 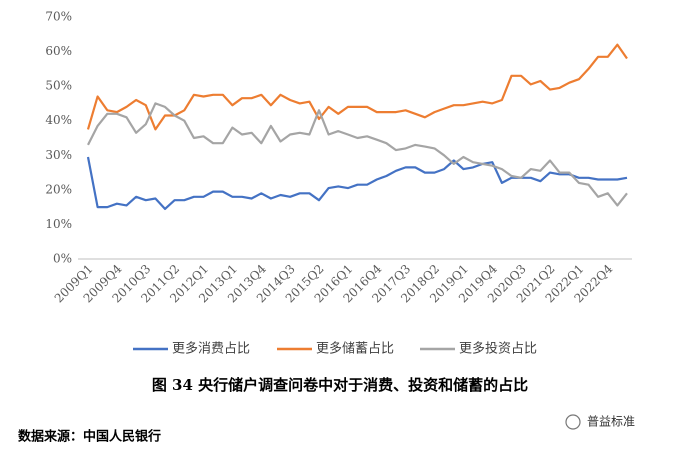 I want to click on legend-label: 更多投资占比, so click(x=498, y=349).